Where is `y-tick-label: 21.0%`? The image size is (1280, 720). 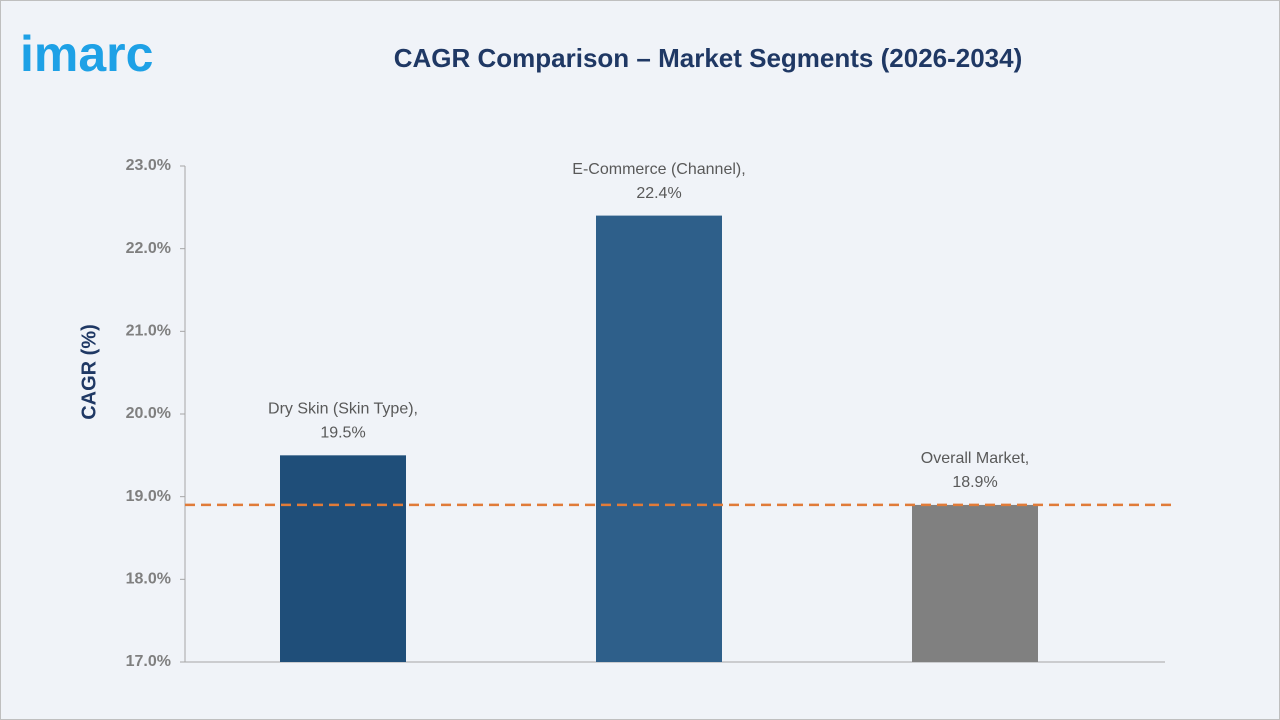
y-tick-label: 21.0% is located at coordinates (148, 331).